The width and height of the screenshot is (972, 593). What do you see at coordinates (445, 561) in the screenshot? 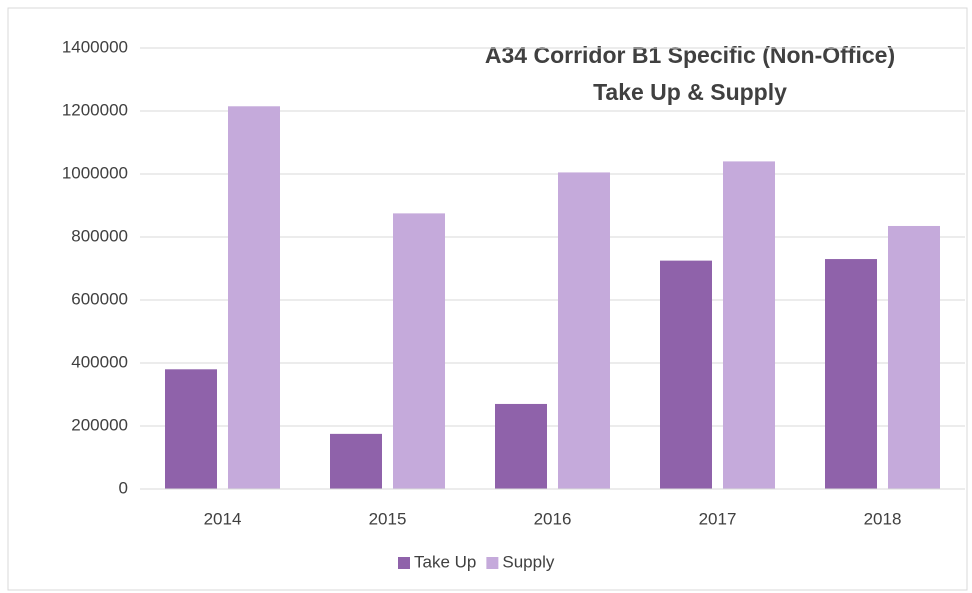
I see `legend-label: Take Up` at bounding box center [445, 561].